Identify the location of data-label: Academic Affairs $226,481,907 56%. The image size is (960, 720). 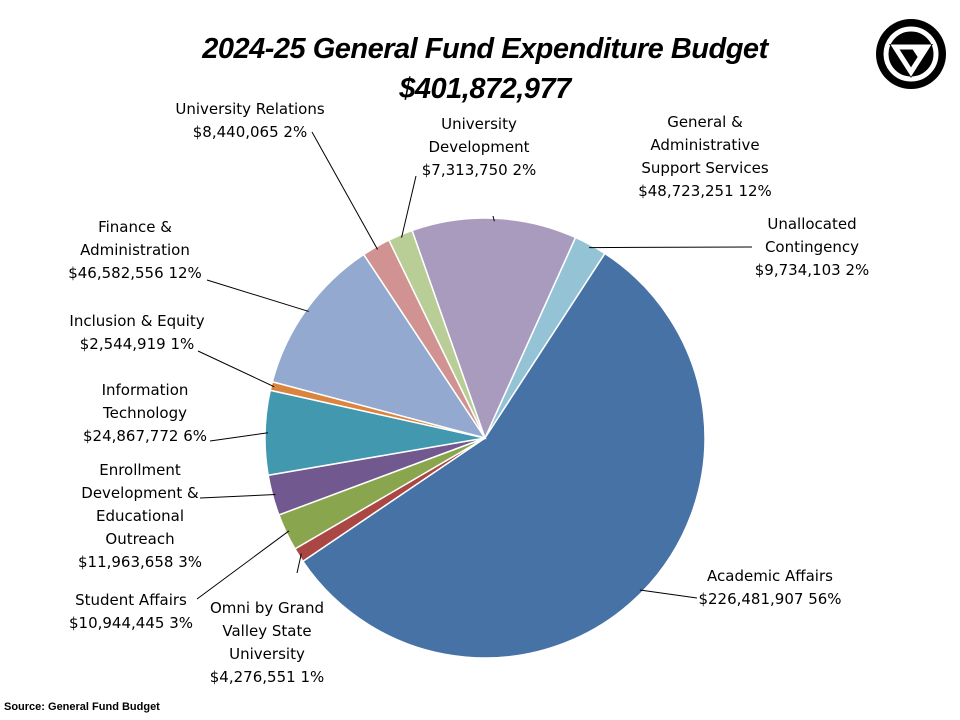
(769, 588).